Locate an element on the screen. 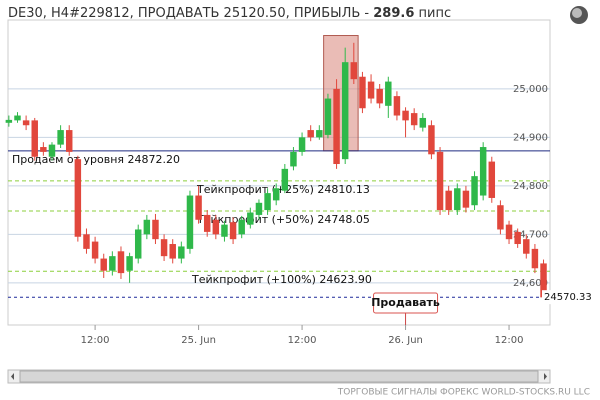  last-price-label: 24570.33 is located at coordinates (568, 297).